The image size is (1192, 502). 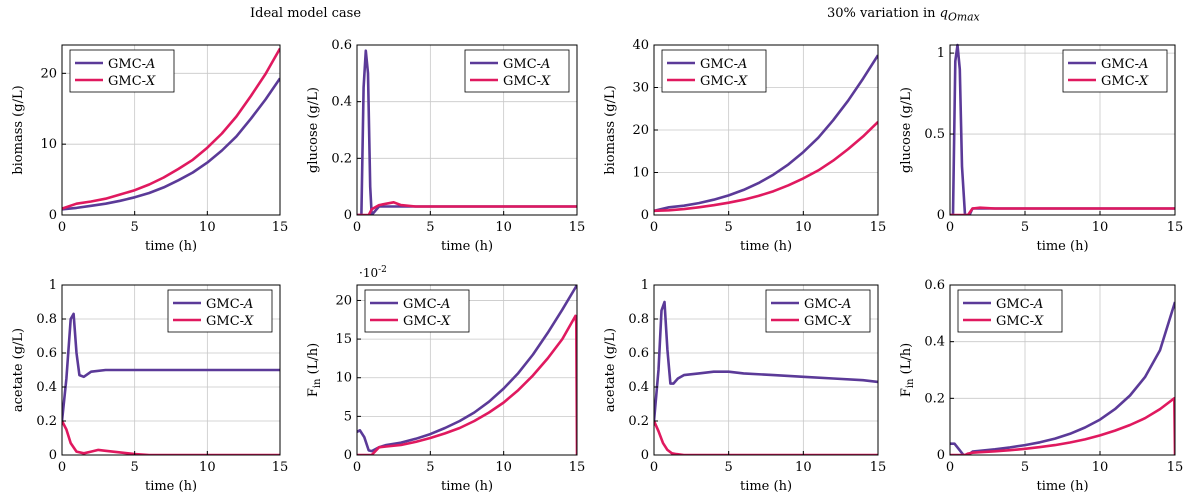 I want to click on y-axis-label: biomass (g/L), so click(x=18, y=129).